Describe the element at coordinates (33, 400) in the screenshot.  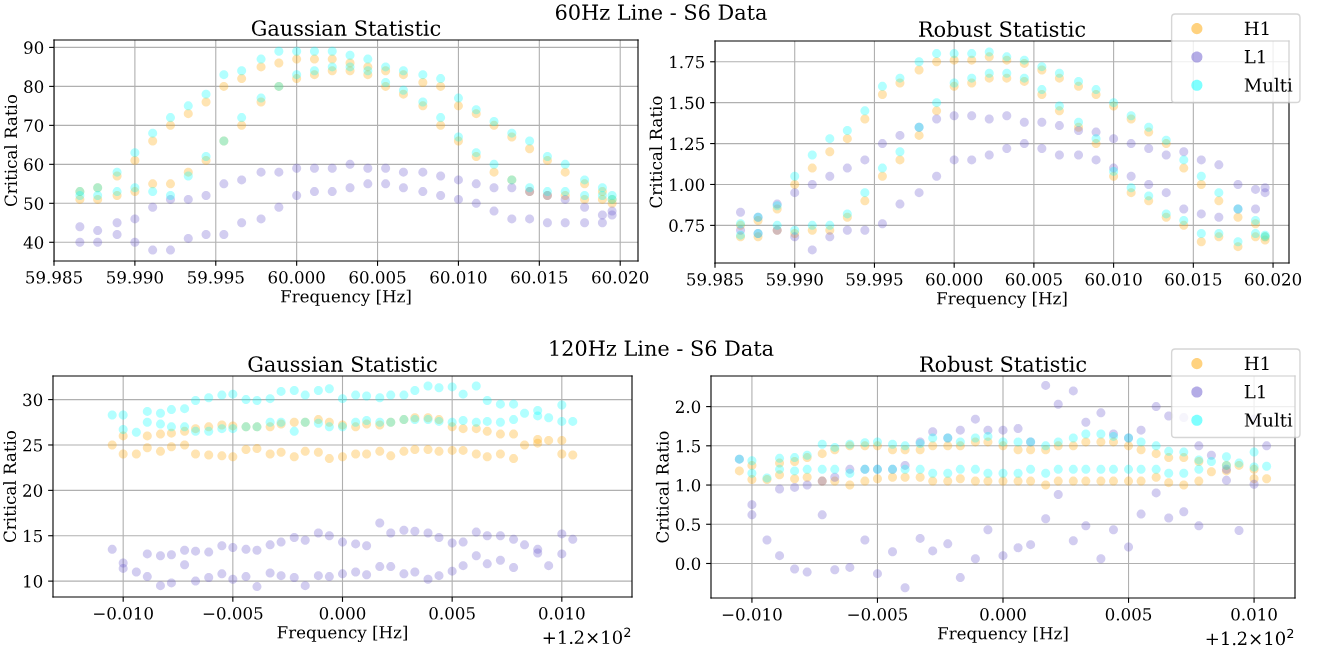
I see `y-tick-label: 30` at that location.